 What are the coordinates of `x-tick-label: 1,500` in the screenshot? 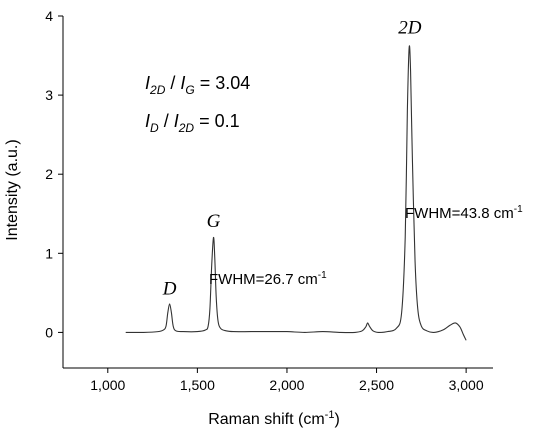 It's located at (197, 385).